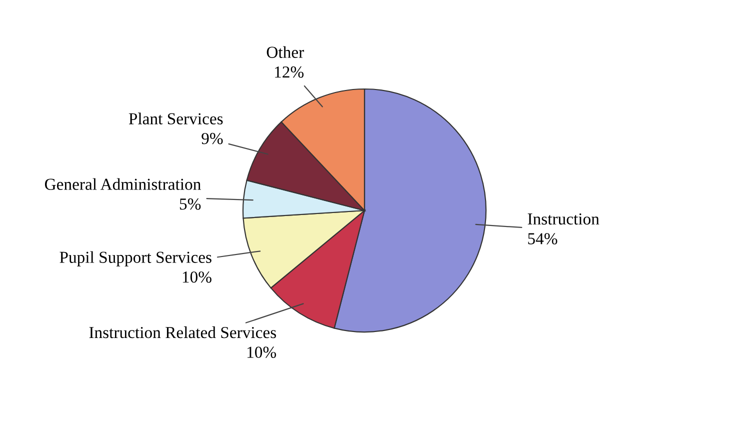 This screenshot has height=421, width=729. Describe the element at coordinates (175, 118) in the screenshot. I see `slice-label: Plant Services` at that location.